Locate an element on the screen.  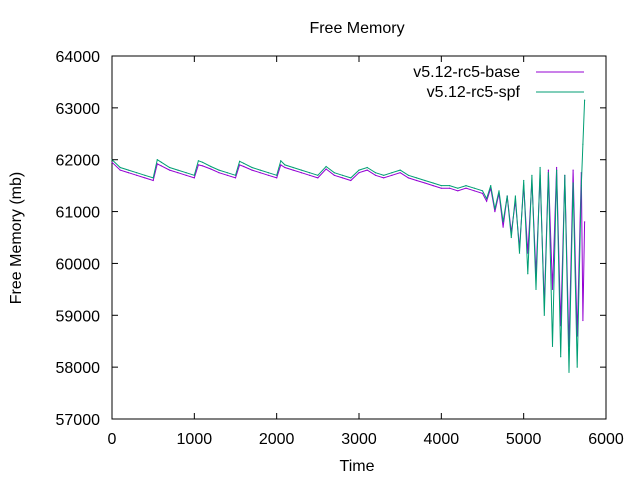
y-tick-label: 63000 is located at coordinates (78, 109).